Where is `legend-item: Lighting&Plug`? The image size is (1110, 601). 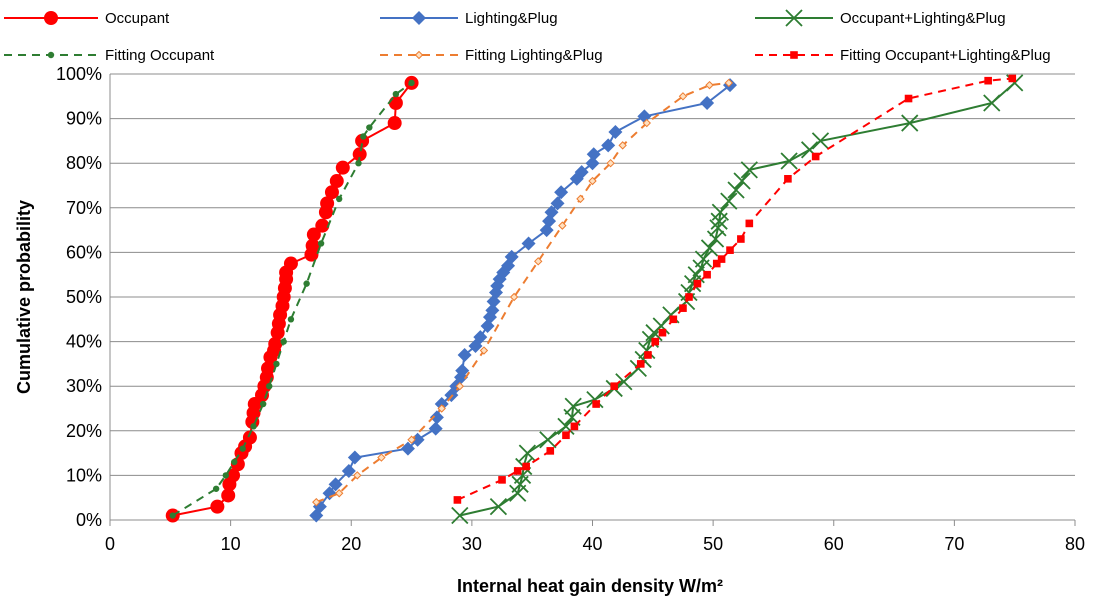
legend-item: Lighting&Plug is located at coordinates (469, 18).